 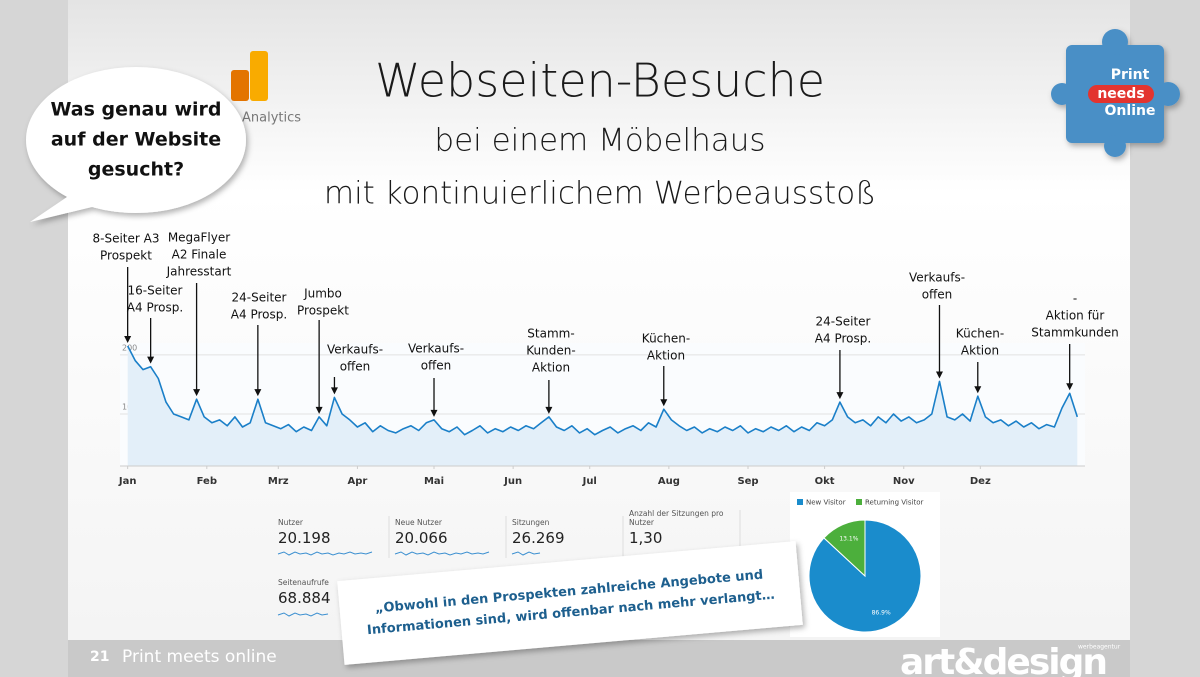 What do you see at coordinates (303, 582) in the screenshot?
I see `stat-label: Seitenaufrufe` at bounding box center [303, 582].